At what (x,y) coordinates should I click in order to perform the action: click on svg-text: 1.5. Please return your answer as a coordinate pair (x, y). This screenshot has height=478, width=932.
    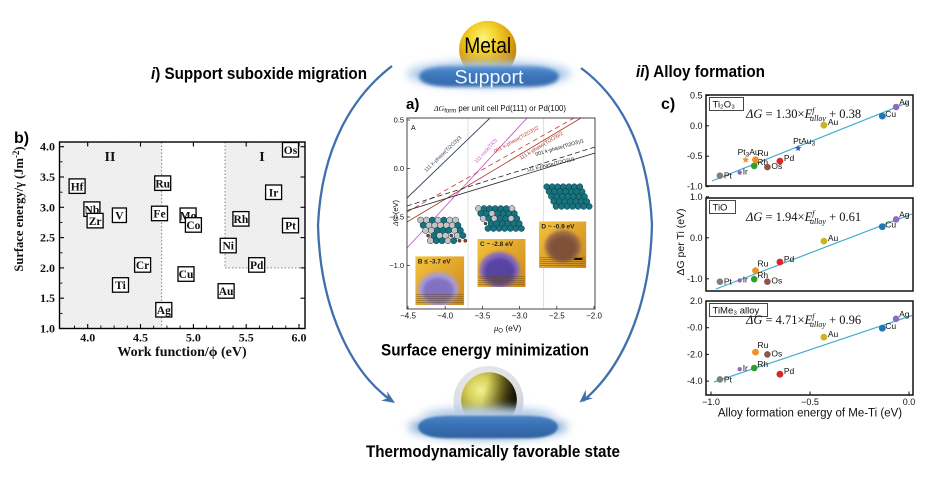
    Looking at the image, I should click on (47, 298).